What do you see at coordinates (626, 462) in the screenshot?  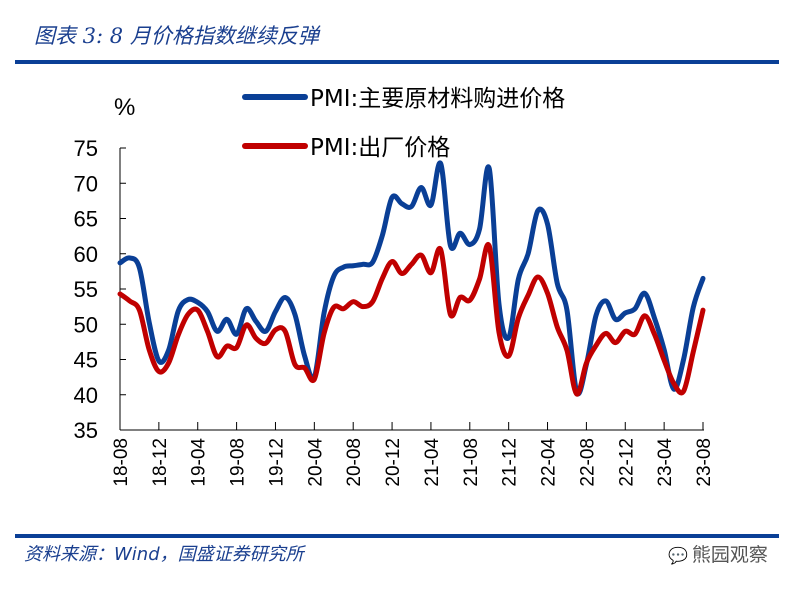 I see `x-tick-label: 22-12` at bounding box center [626, 462].